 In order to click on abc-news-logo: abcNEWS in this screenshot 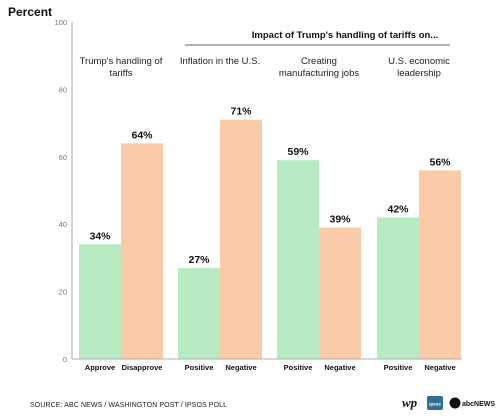, I will do `click(472, 403)`.